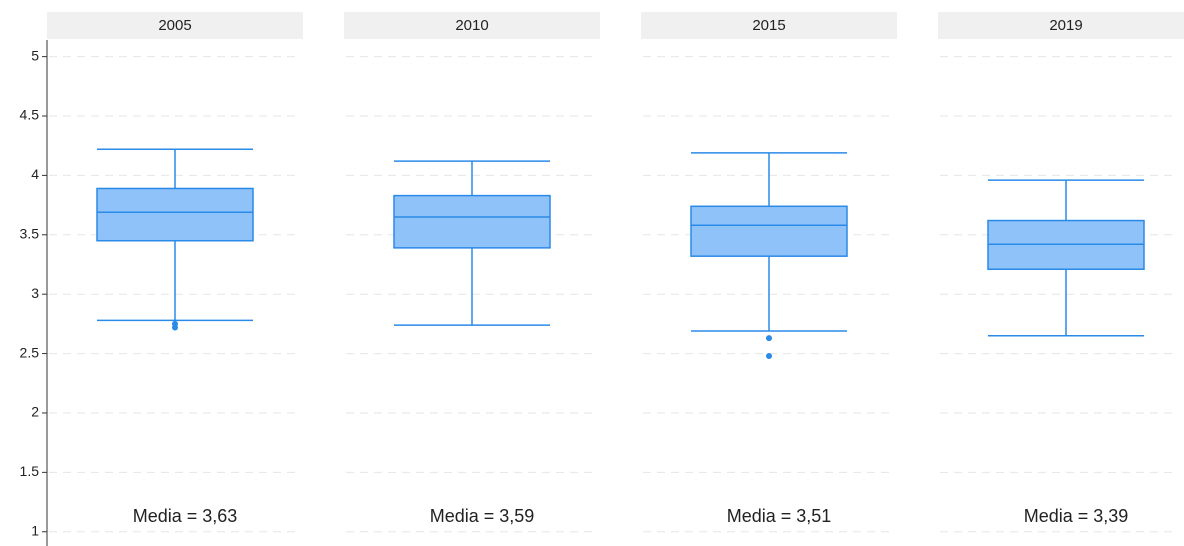  I want to click on facet-title: 2010, so click(471, 25).